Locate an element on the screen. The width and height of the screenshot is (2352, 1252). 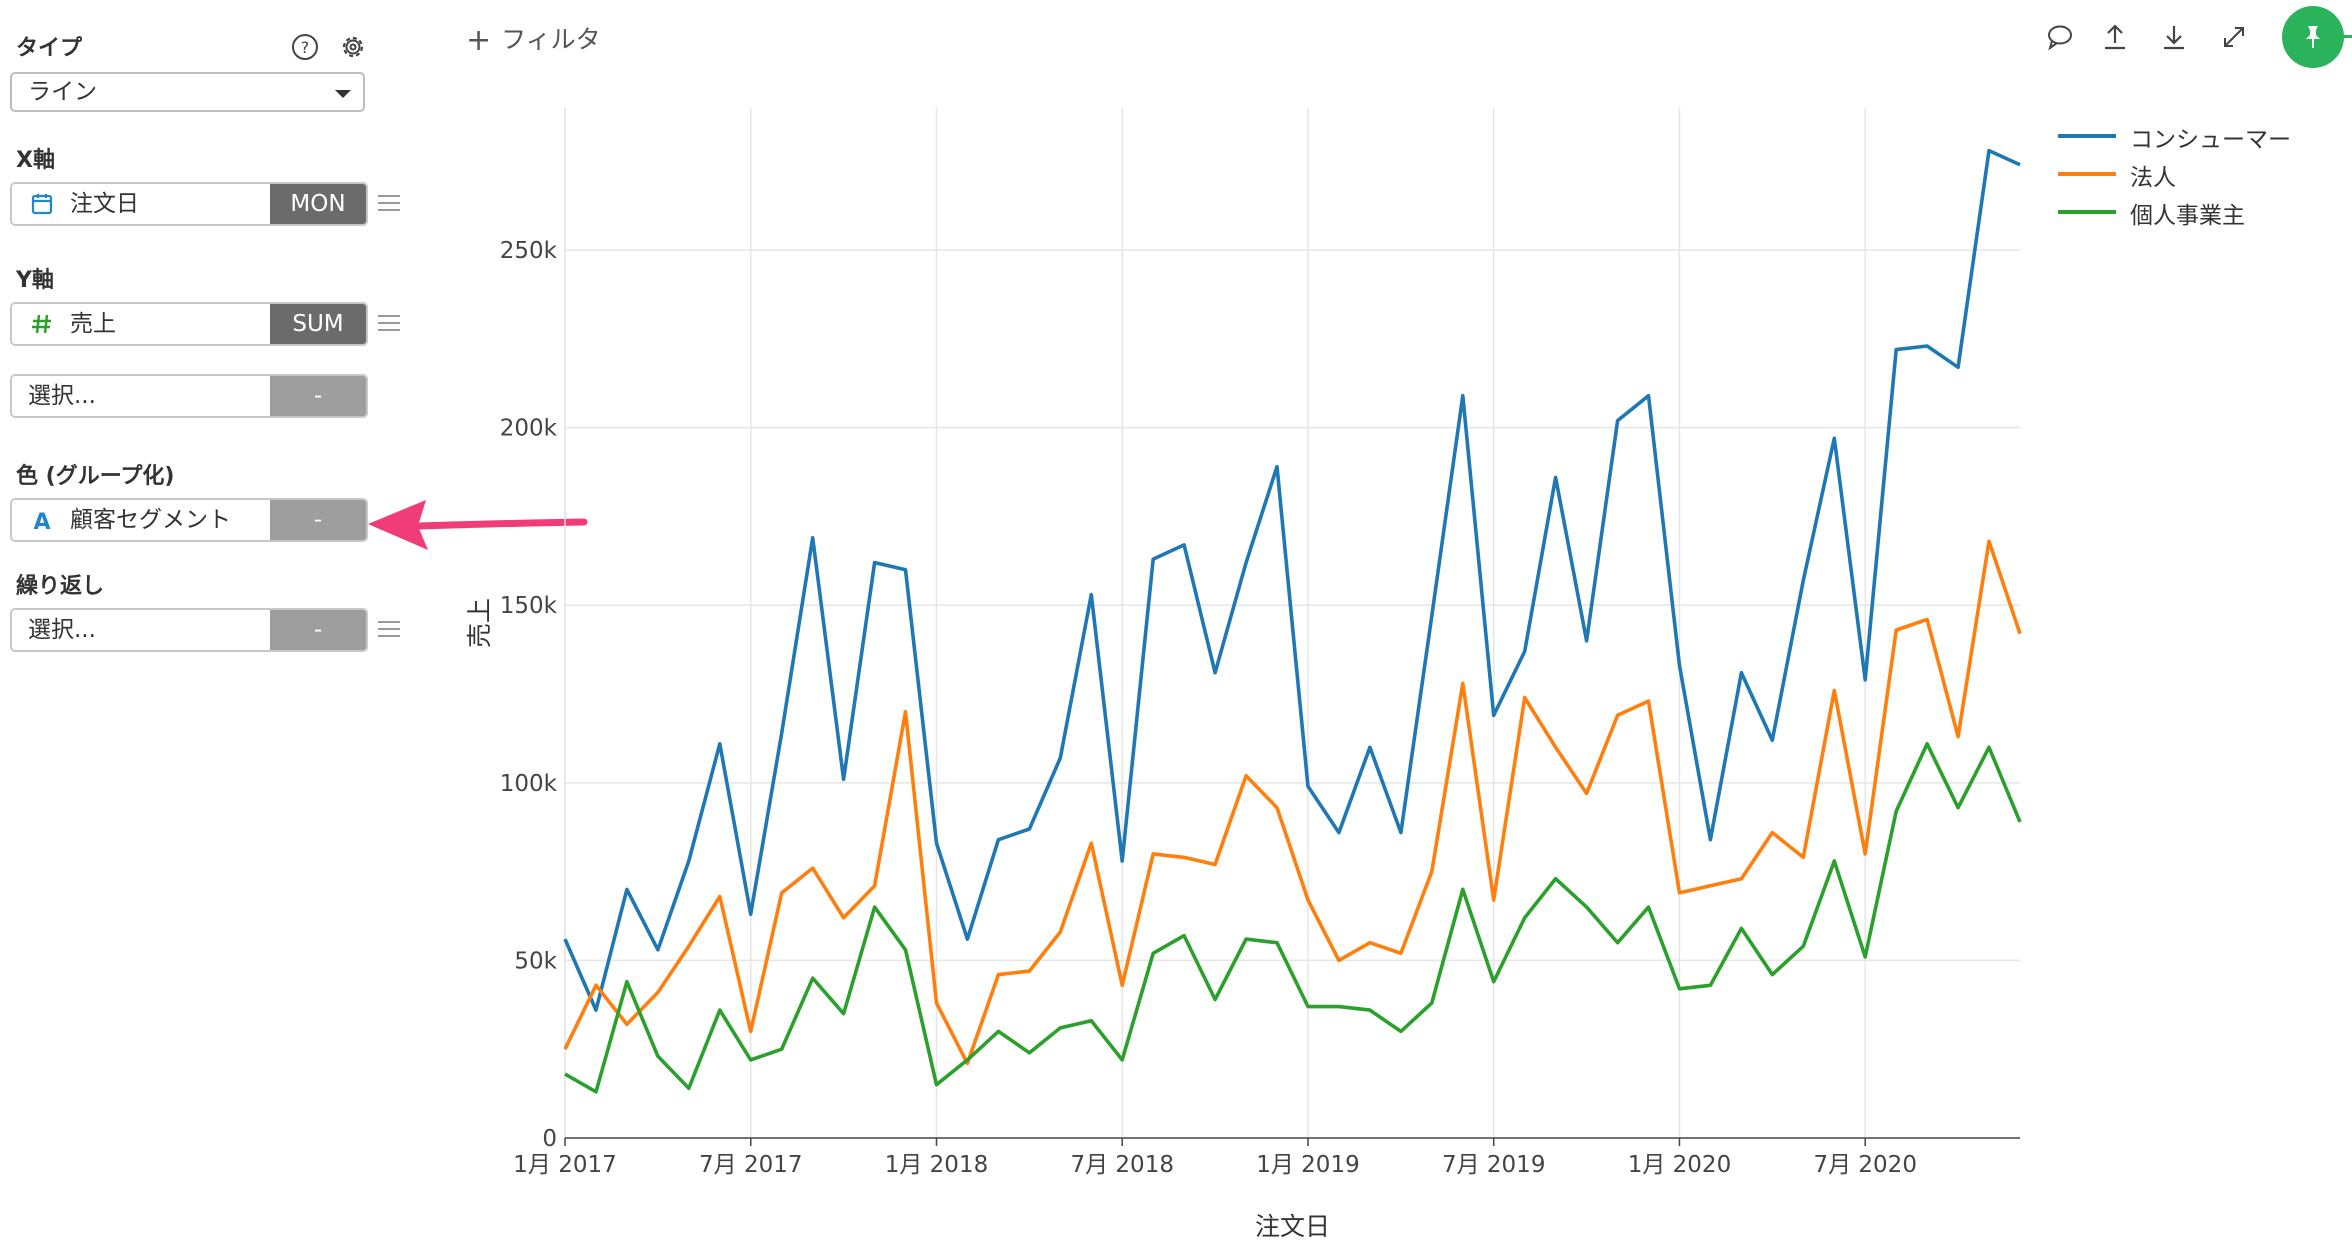
repeat-field: 選択... - is located at coordinates (189, 630).